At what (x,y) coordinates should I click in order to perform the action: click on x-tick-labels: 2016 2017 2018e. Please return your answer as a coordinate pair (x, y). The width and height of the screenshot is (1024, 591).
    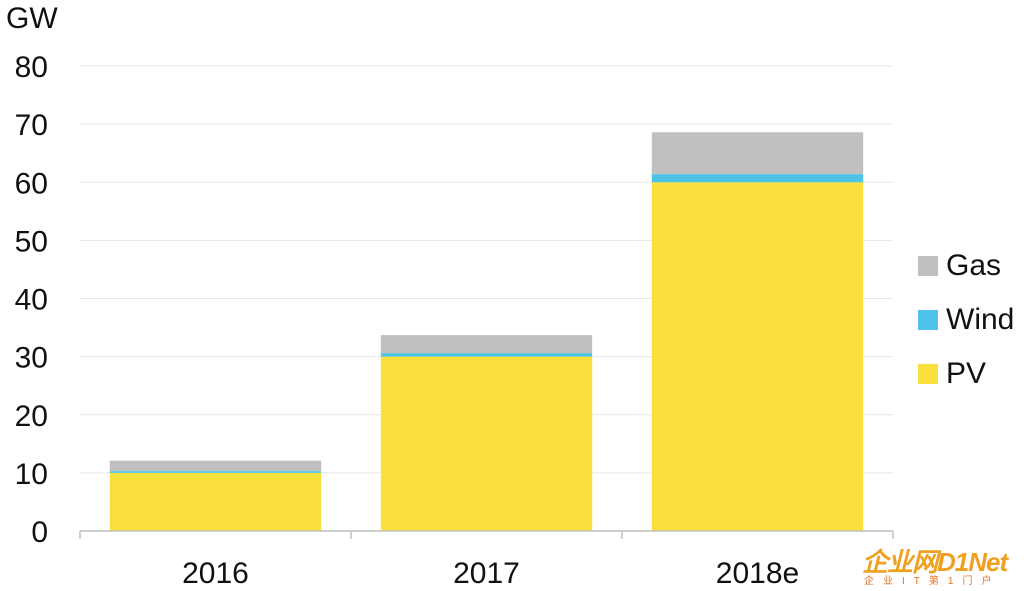
    Looking at the image, I should click on (490, 573).